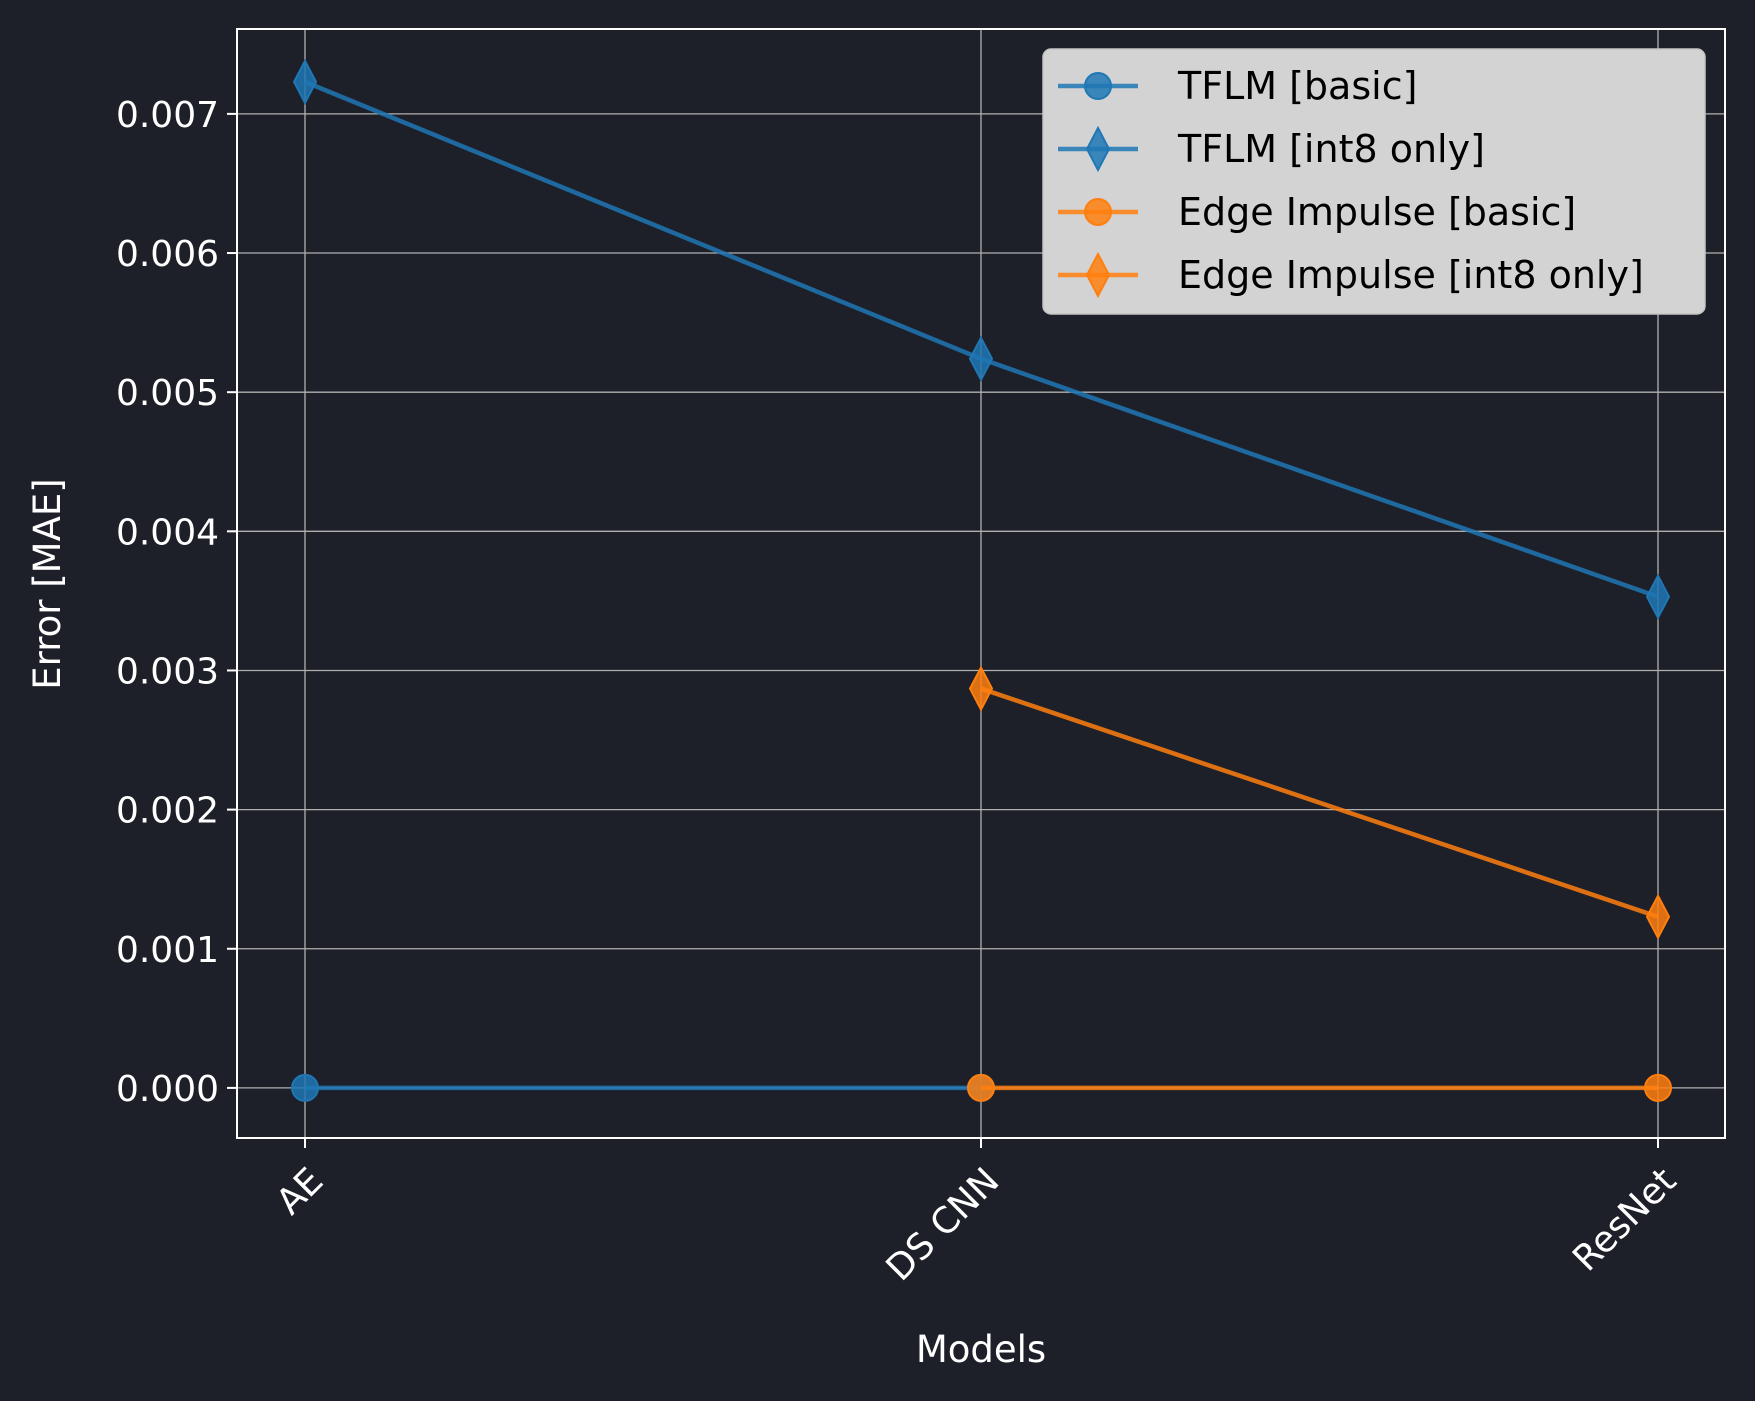 This screenshot has height=1401, width=1755. What do you see at coordinates (167, 115) in the screenshot?
I see `y-tick-label: 0.007` at bounding box center [167, 115].